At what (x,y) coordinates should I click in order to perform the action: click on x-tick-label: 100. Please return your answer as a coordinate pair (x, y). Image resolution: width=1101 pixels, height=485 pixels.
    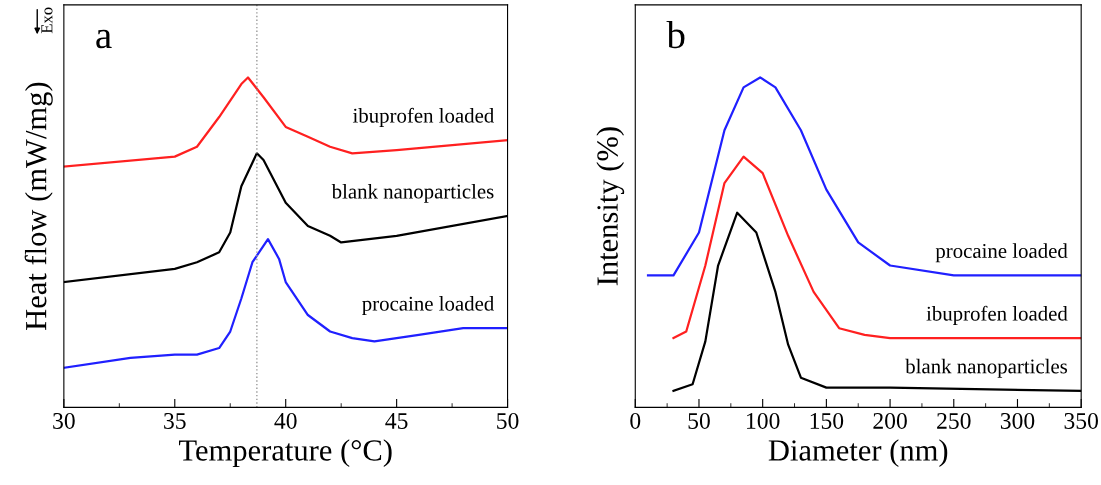
    Looking at the image, I should click on (763, 420).